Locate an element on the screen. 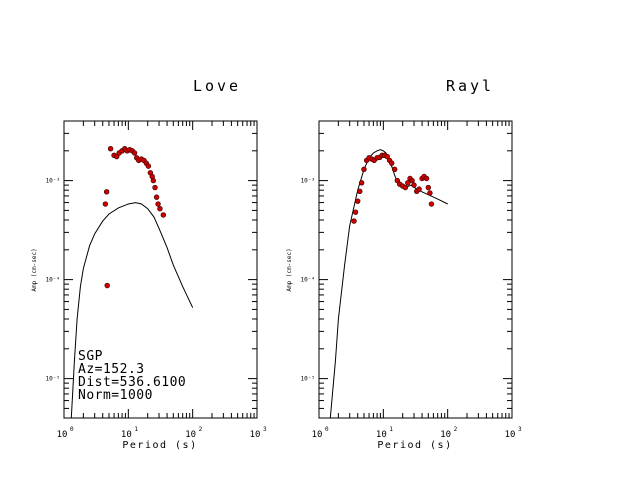 The image size is (640, 480). love-x-axis-label: Period (s) is located at coordinates (159, 445).